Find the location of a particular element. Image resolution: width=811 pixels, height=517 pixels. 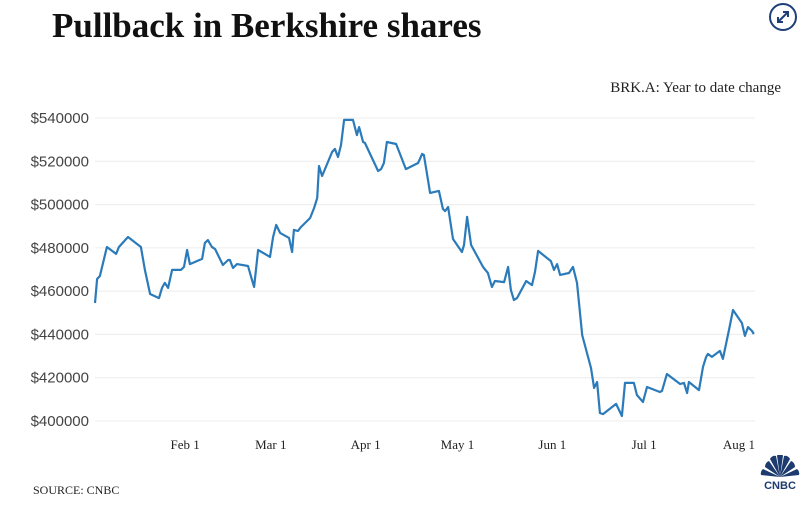

x-tick-label: Apr 1 is located at coordinates (366, 444).